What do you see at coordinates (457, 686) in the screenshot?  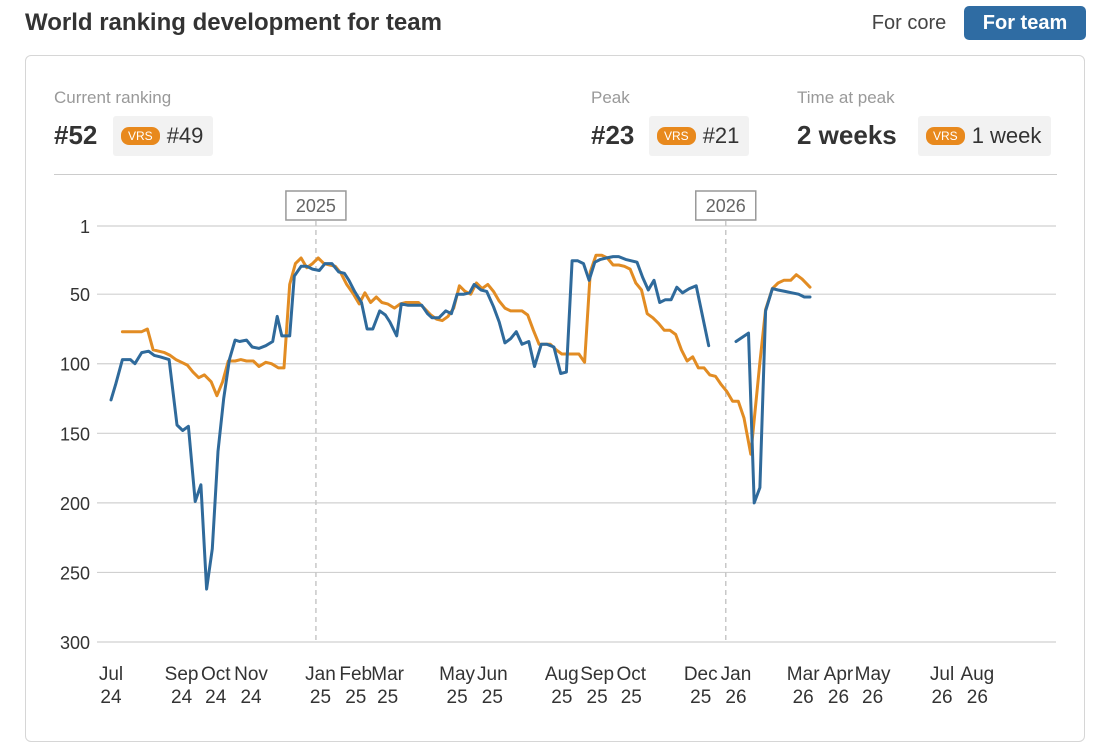 I see `x-tick-label: May 25` at bounding box center [457, 686].